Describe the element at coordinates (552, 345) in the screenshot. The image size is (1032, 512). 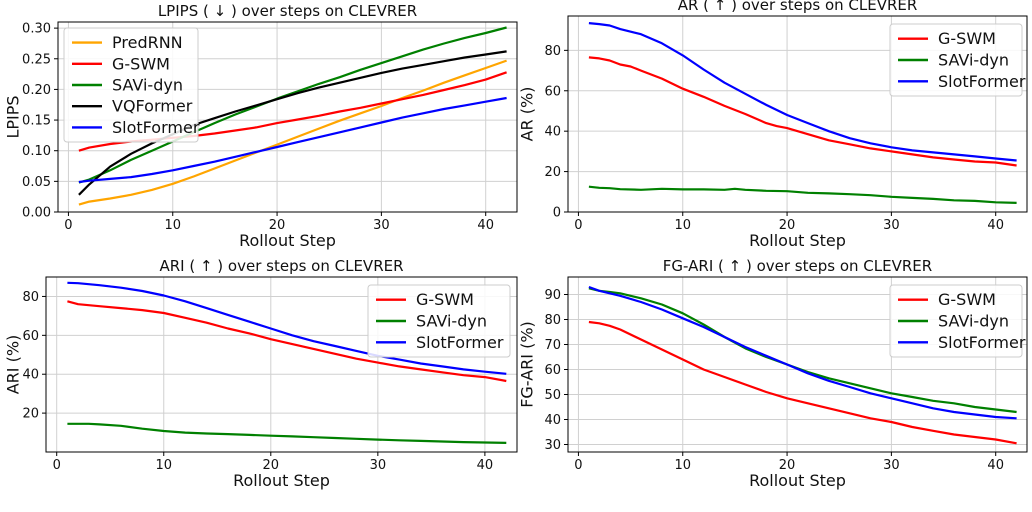
I see `y-tick-label: 70` at that location.